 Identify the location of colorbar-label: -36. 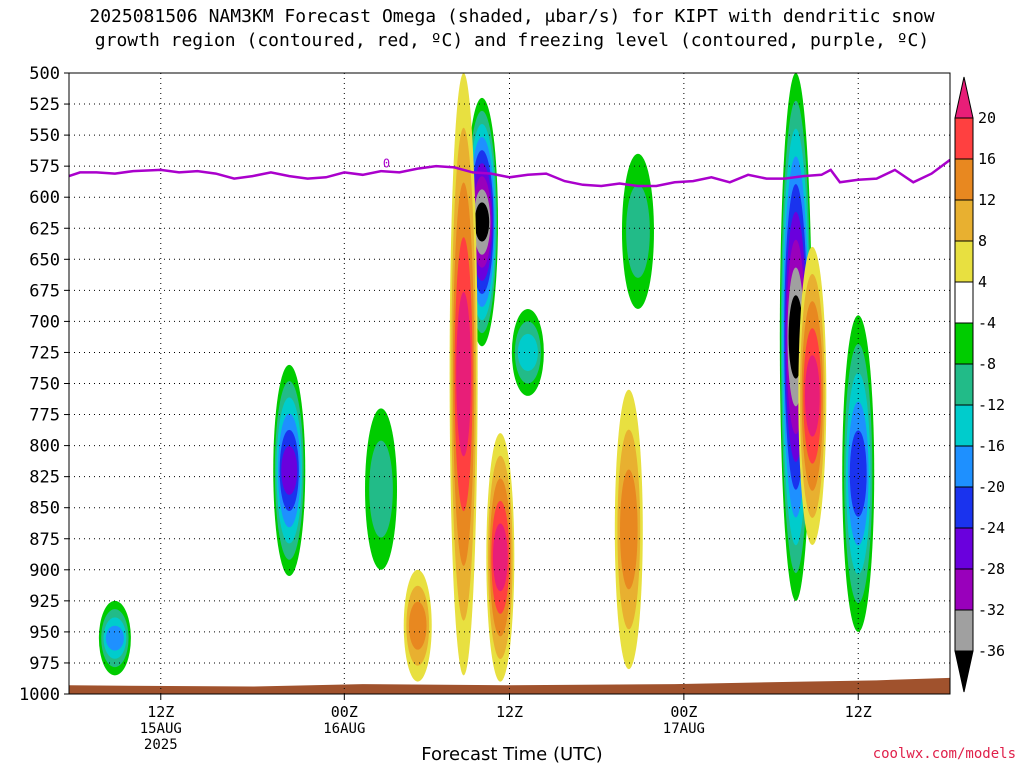
(991, 651).